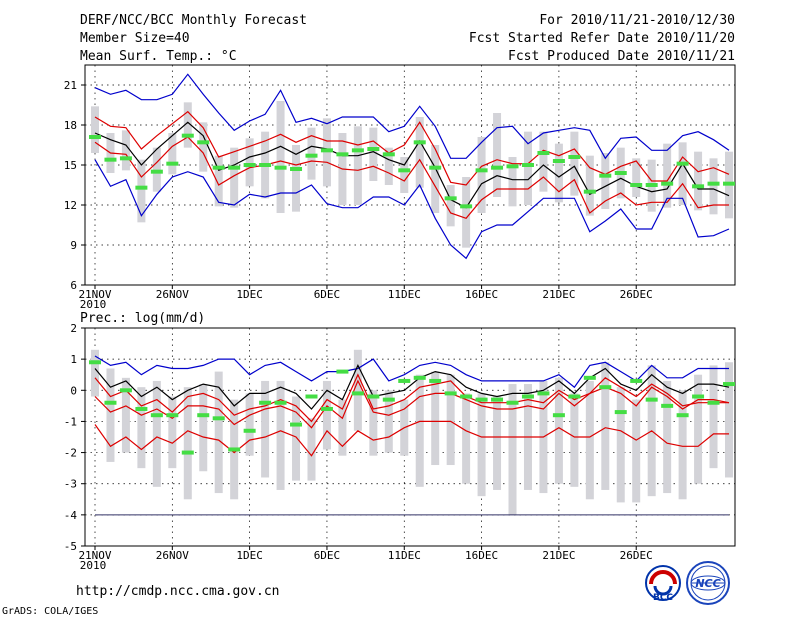 Image resolution: width=800 pixels, height=618 pixels. I want to click on y-tick-label: -4, so click(71, 515).